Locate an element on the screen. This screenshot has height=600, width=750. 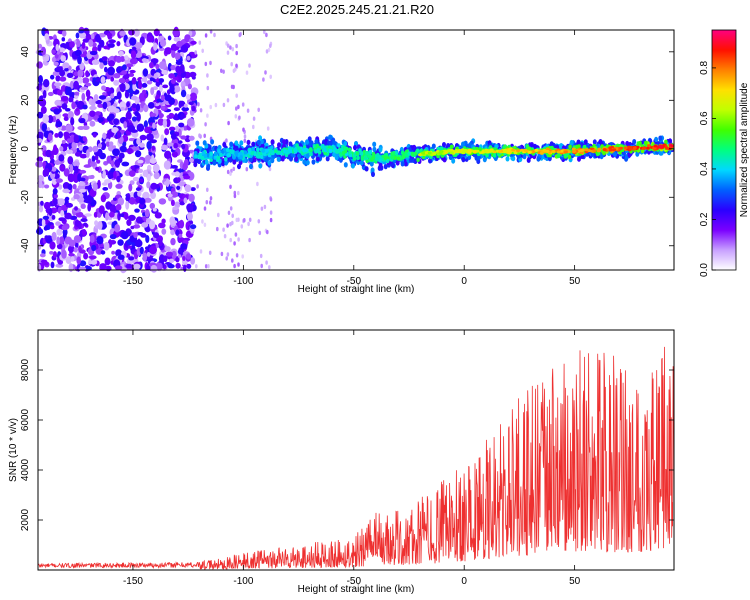
colorbar-tick-label: 0.4 is located at coordinates (704, 169).